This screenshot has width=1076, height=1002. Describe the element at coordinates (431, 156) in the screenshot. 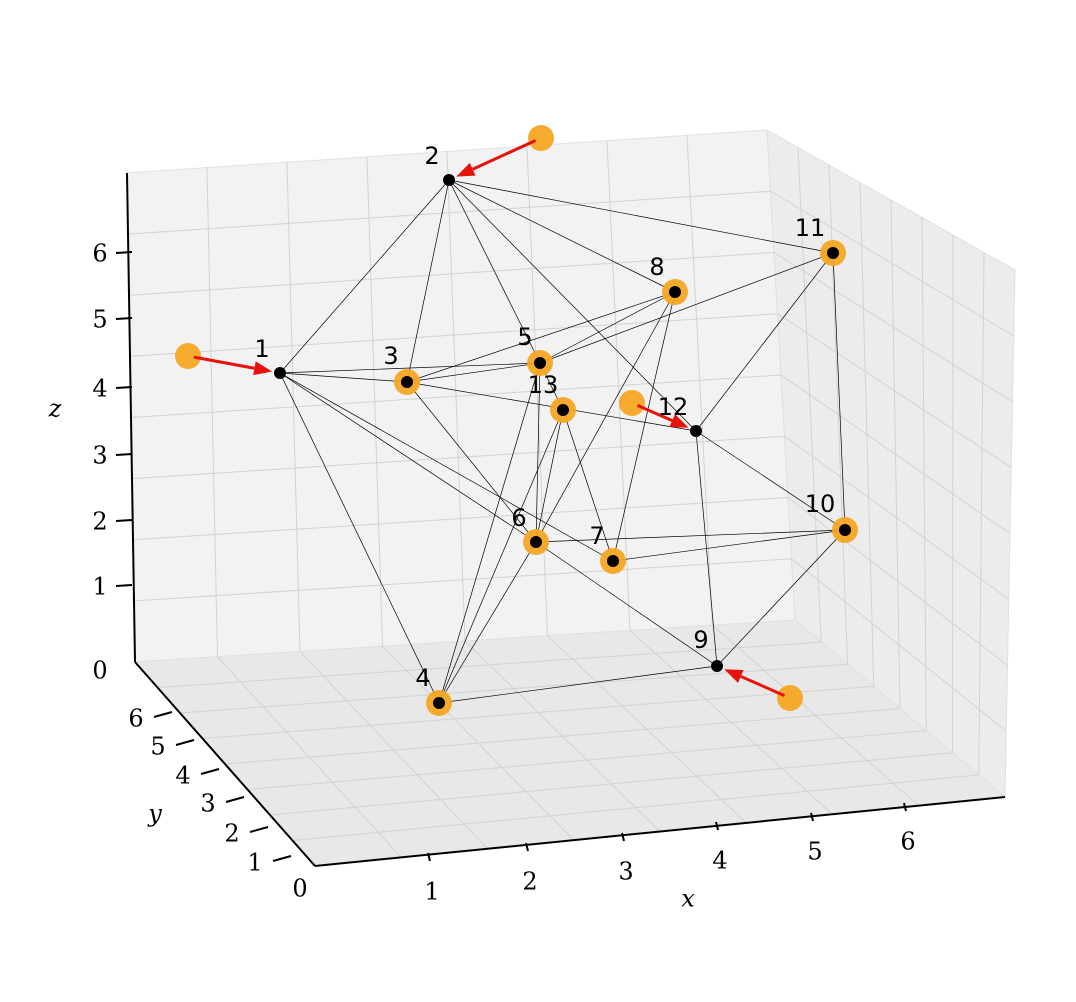

I see `node-label: 2` at that location.